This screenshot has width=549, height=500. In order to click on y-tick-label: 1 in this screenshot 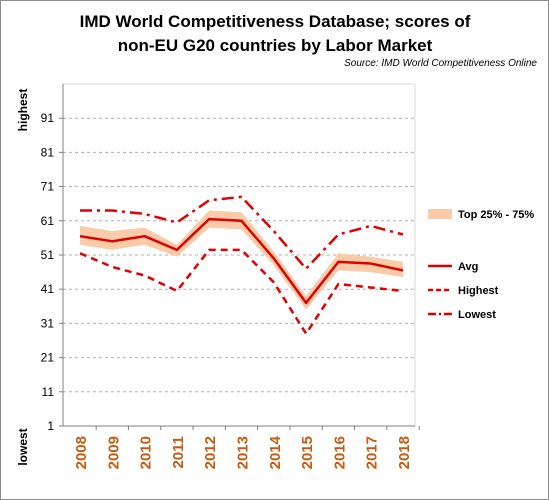, I will do `click(50, 426)`.